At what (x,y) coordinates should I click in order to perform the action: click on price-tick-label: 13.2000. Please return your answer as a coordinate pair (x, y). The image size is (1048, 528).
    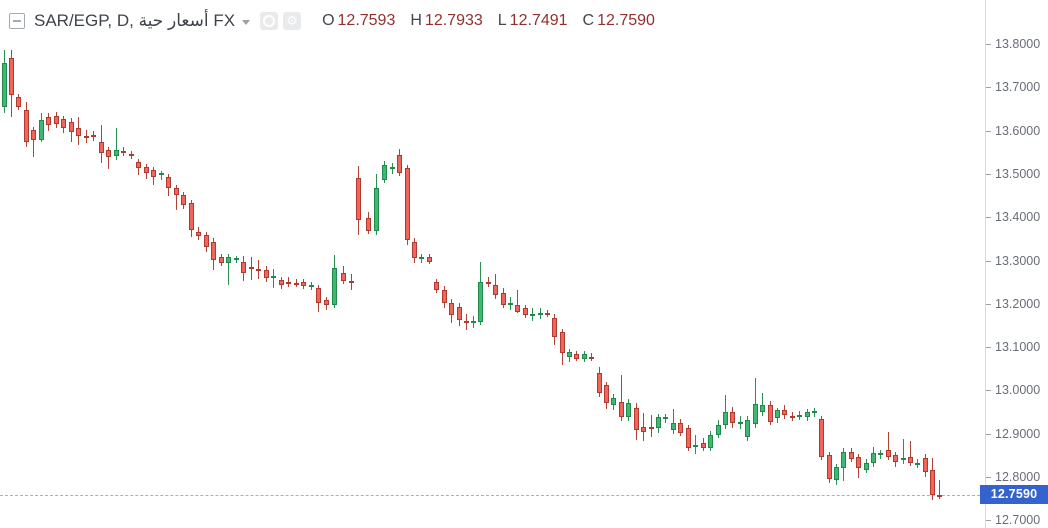
    Looking at the image, I should click on (1018, 304).